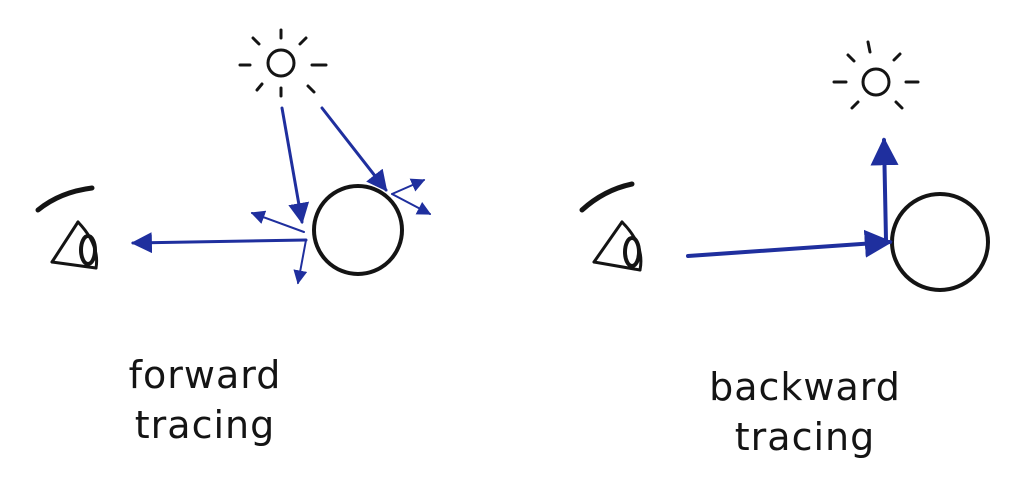 The height and width of the screenshot is (500, 1024). What do you see at coordinates (876, 75) in the screenshot?
I see `backward-sun-icon` at bounding box center [876, 75].